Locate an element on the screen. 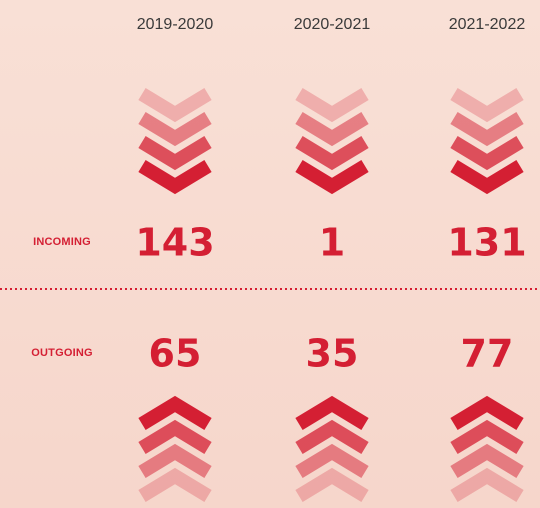 Image resolution: width=540 pixels, height=508 pixels. row-label: OUTGOING is located at coordinates (62, 353).